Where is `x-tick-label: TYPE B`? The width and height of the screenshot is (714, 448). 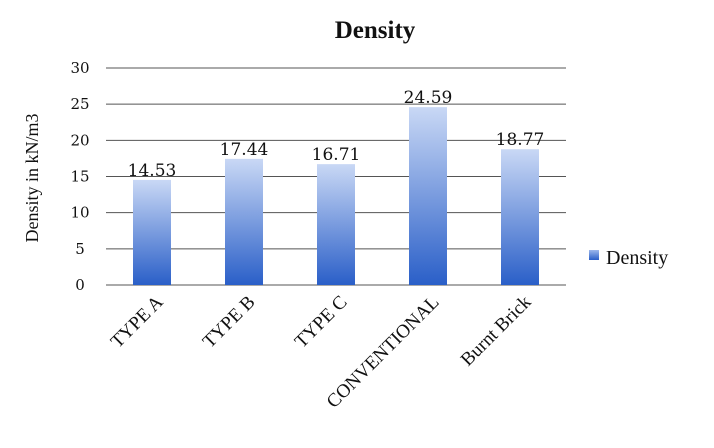
x-tick-label: TYPE B is located at coordinates (229, 322).